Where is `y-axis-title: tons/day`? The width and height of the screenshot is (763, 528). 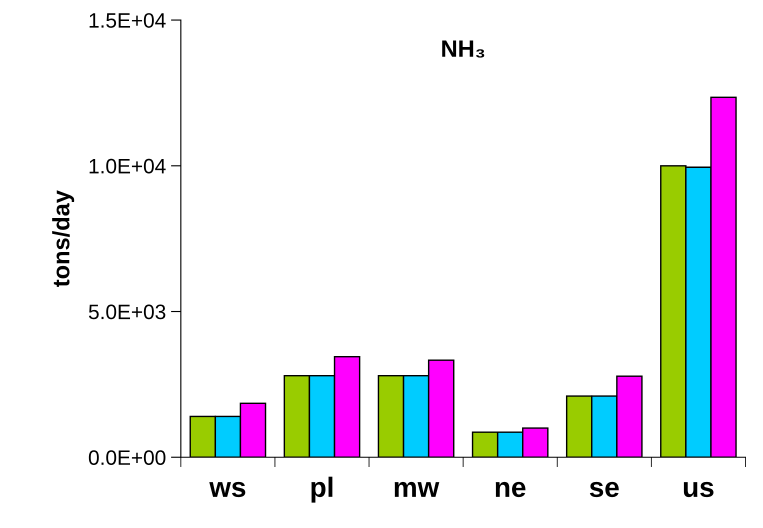
y-axis-title: tons/day is located at coordinates (63, 238).